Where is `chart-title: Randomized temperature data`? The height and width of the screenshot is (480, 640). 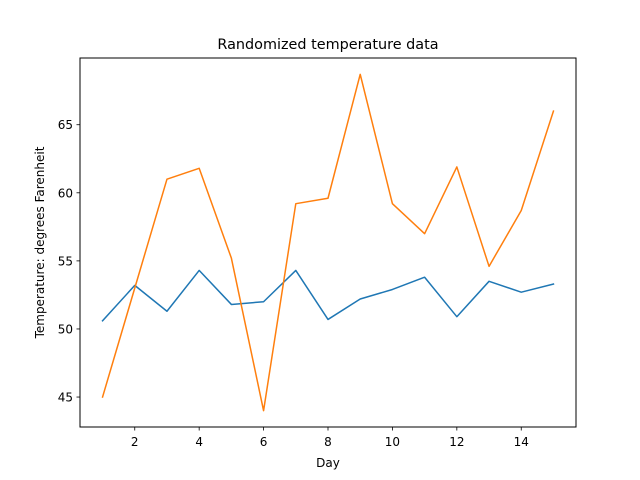 chart-title: Randomized temperature data is located at coordinates (327, 45).